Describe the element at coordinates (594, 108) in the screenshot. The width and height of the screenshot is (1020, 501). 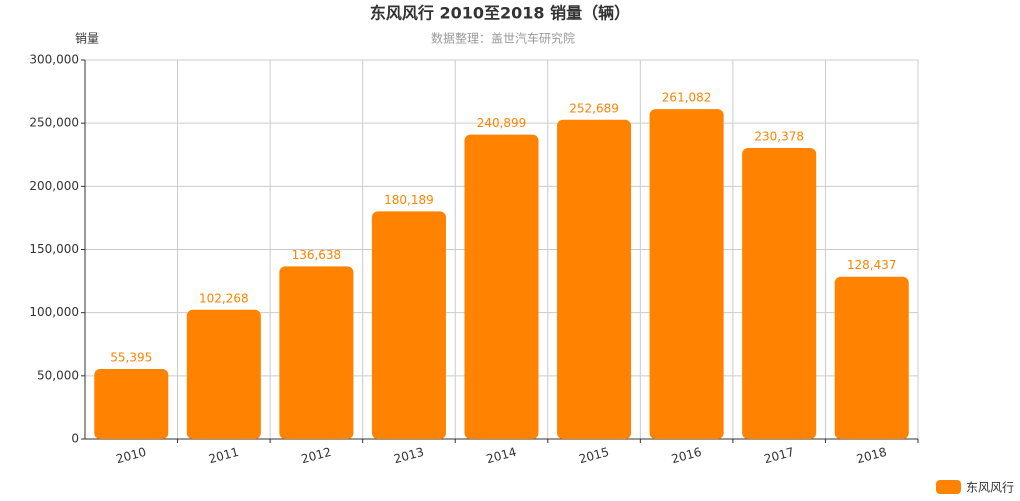
I see `value-label: 252,689` at that location.